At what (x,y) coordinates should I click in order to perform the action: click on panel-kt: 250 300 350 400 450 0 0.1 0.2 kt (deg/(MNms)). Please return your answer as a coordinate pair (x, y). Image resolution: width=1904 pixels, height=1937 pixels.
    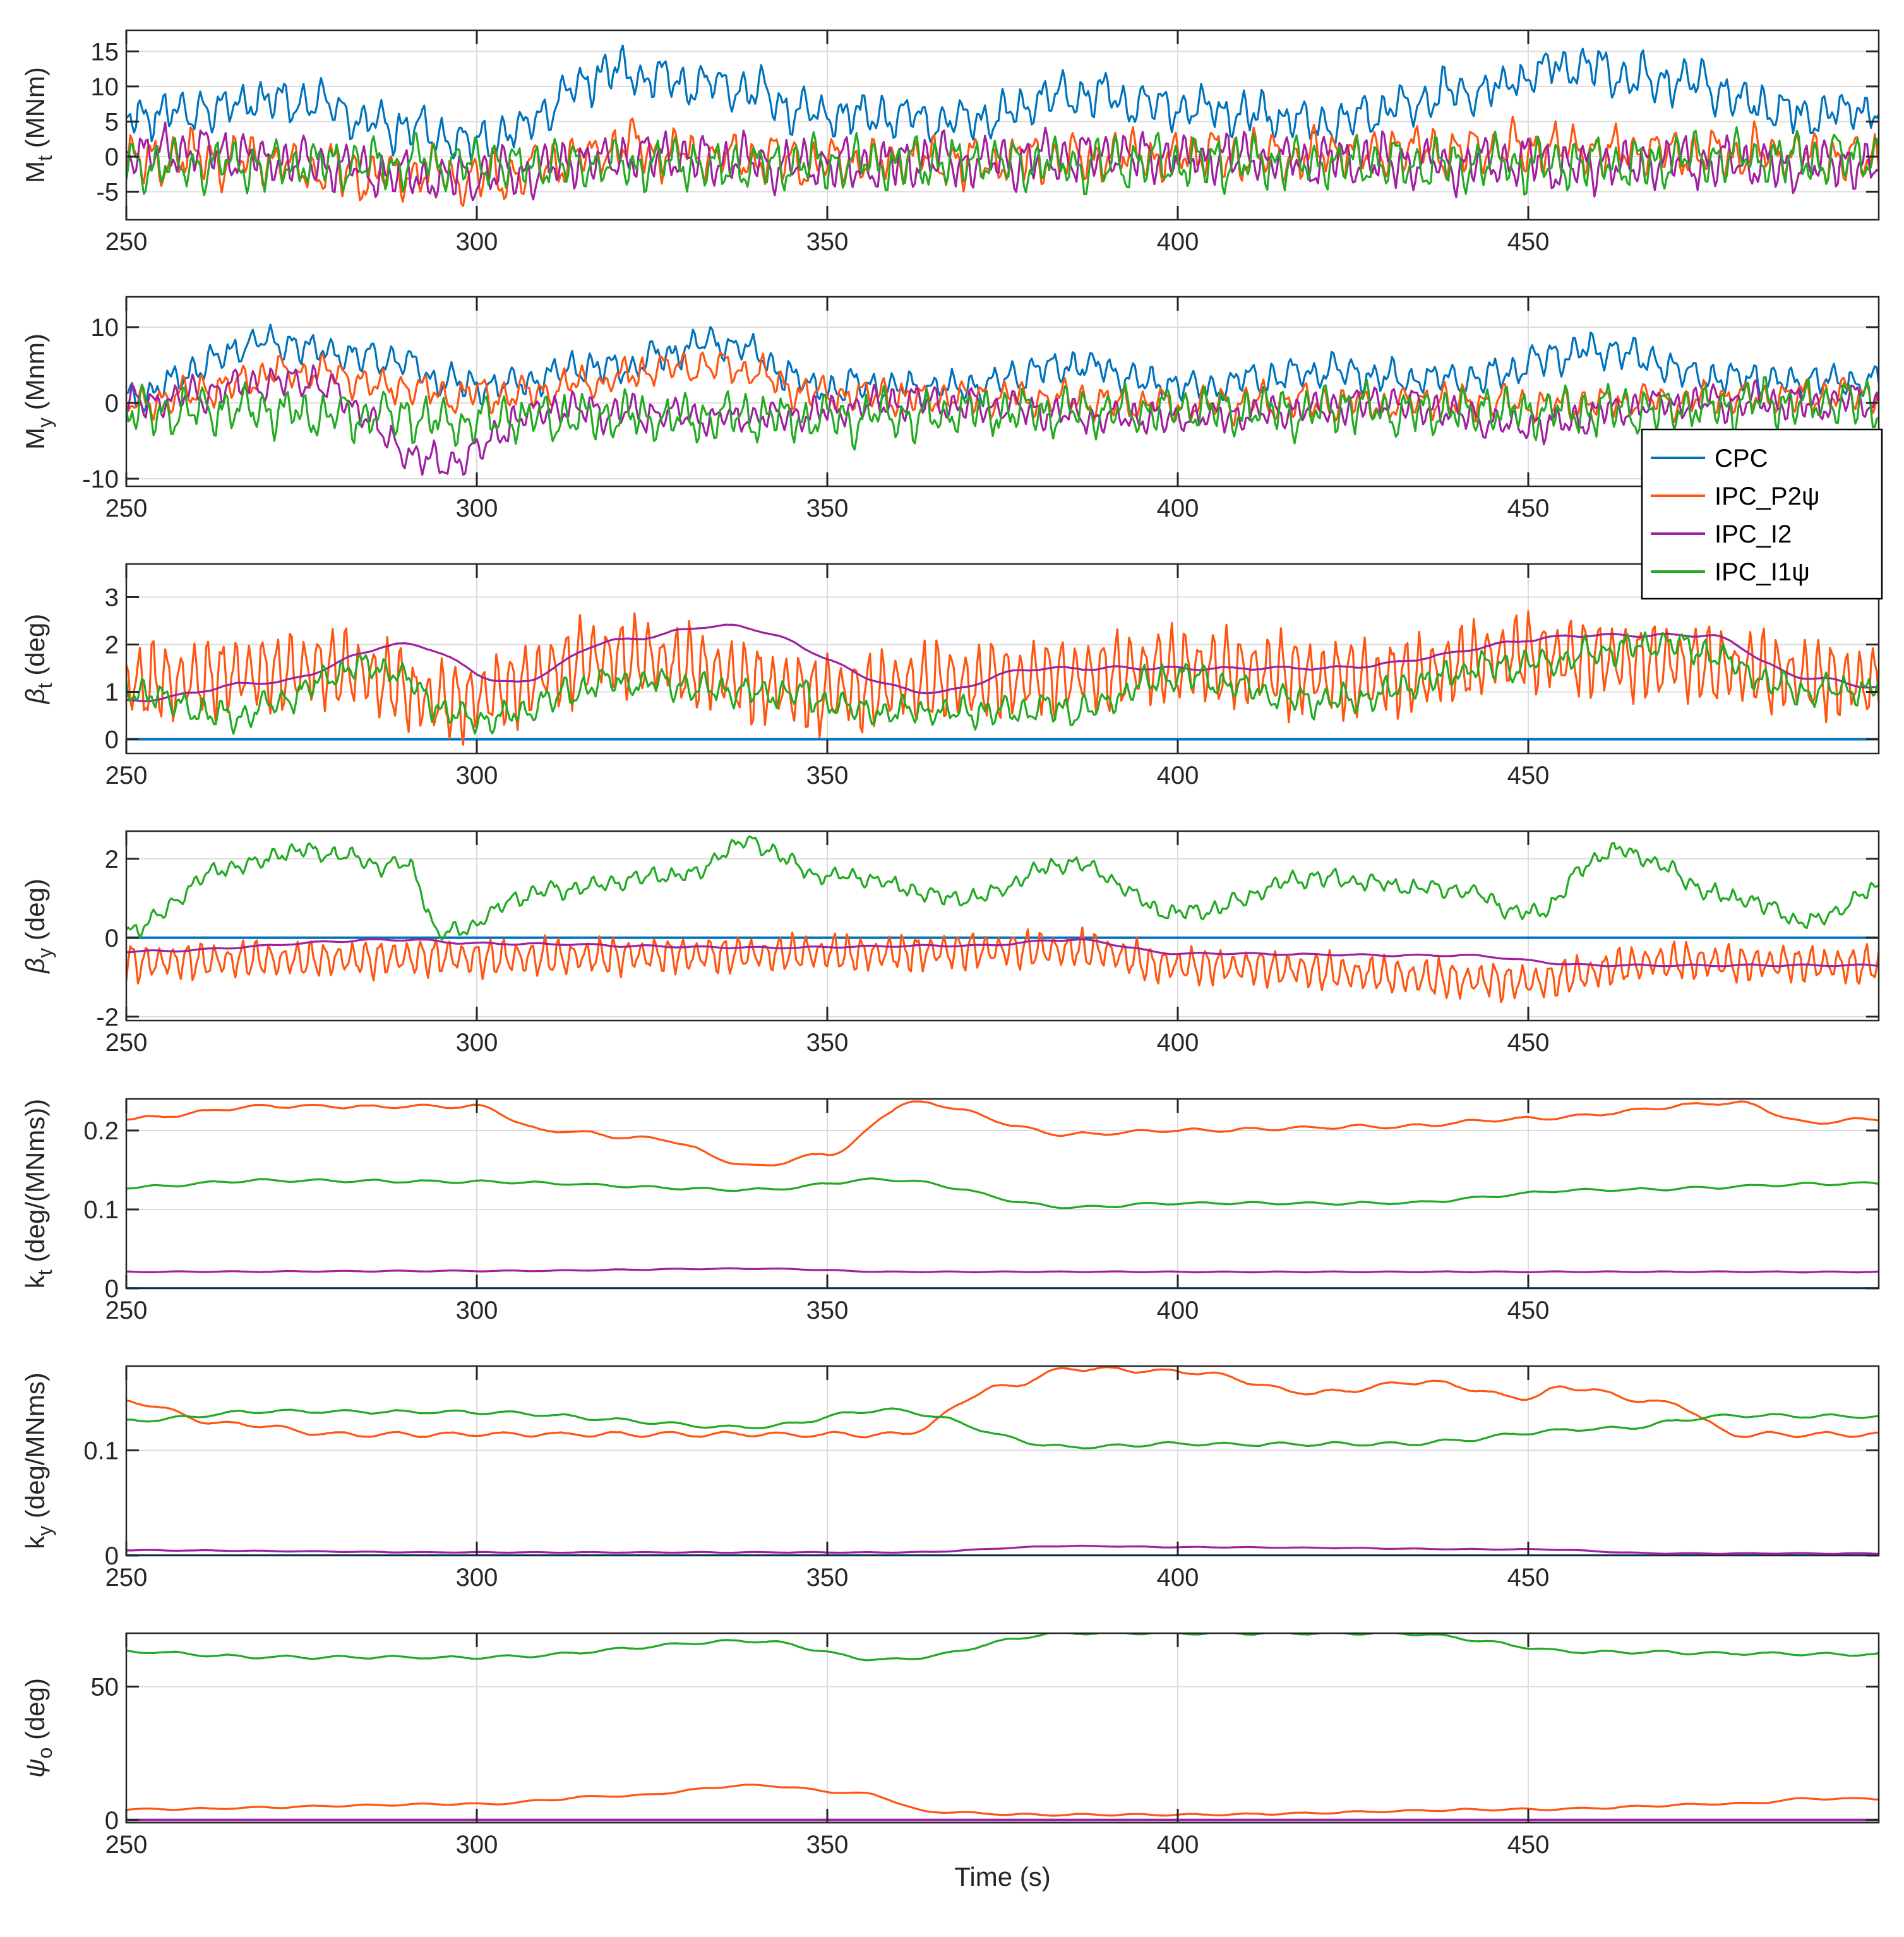
    Looking at the image, I should click on (950, 1211).